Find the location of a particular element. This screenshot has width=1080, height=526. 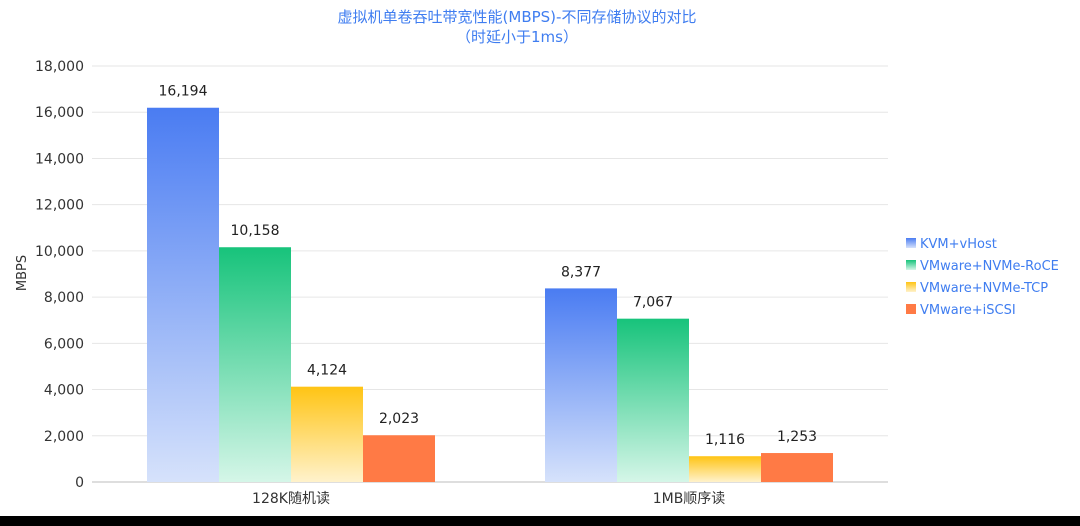

data-label: 1,116 is located at coordinates (725, 440).